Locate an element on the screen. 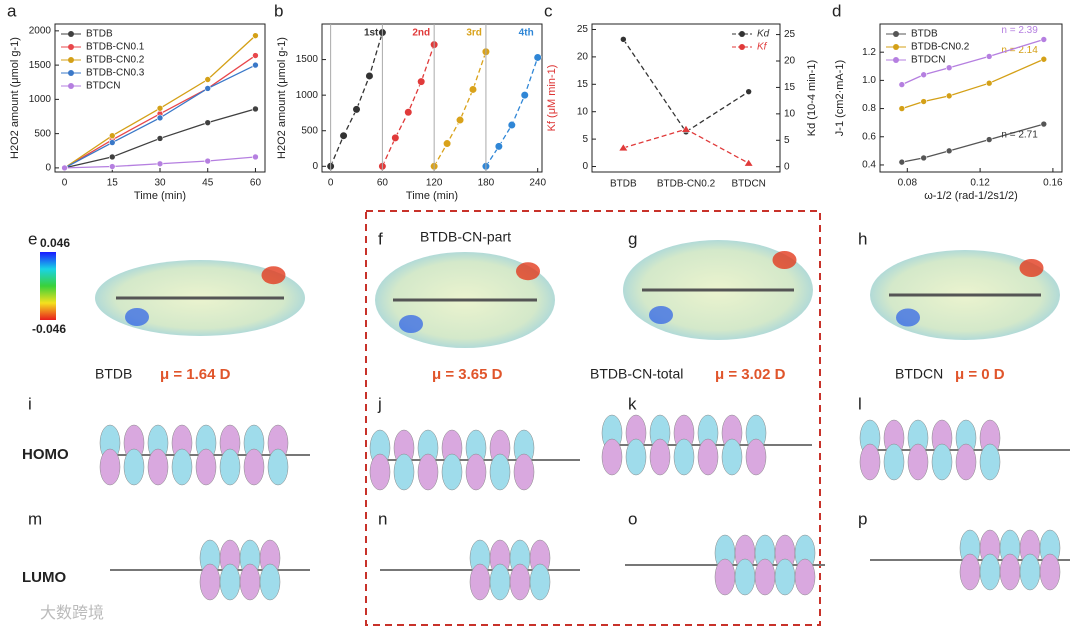 The height and width of the screenshot is (637, 1080). y-tick-label: 0.6 is located at coordinates (869, 136).